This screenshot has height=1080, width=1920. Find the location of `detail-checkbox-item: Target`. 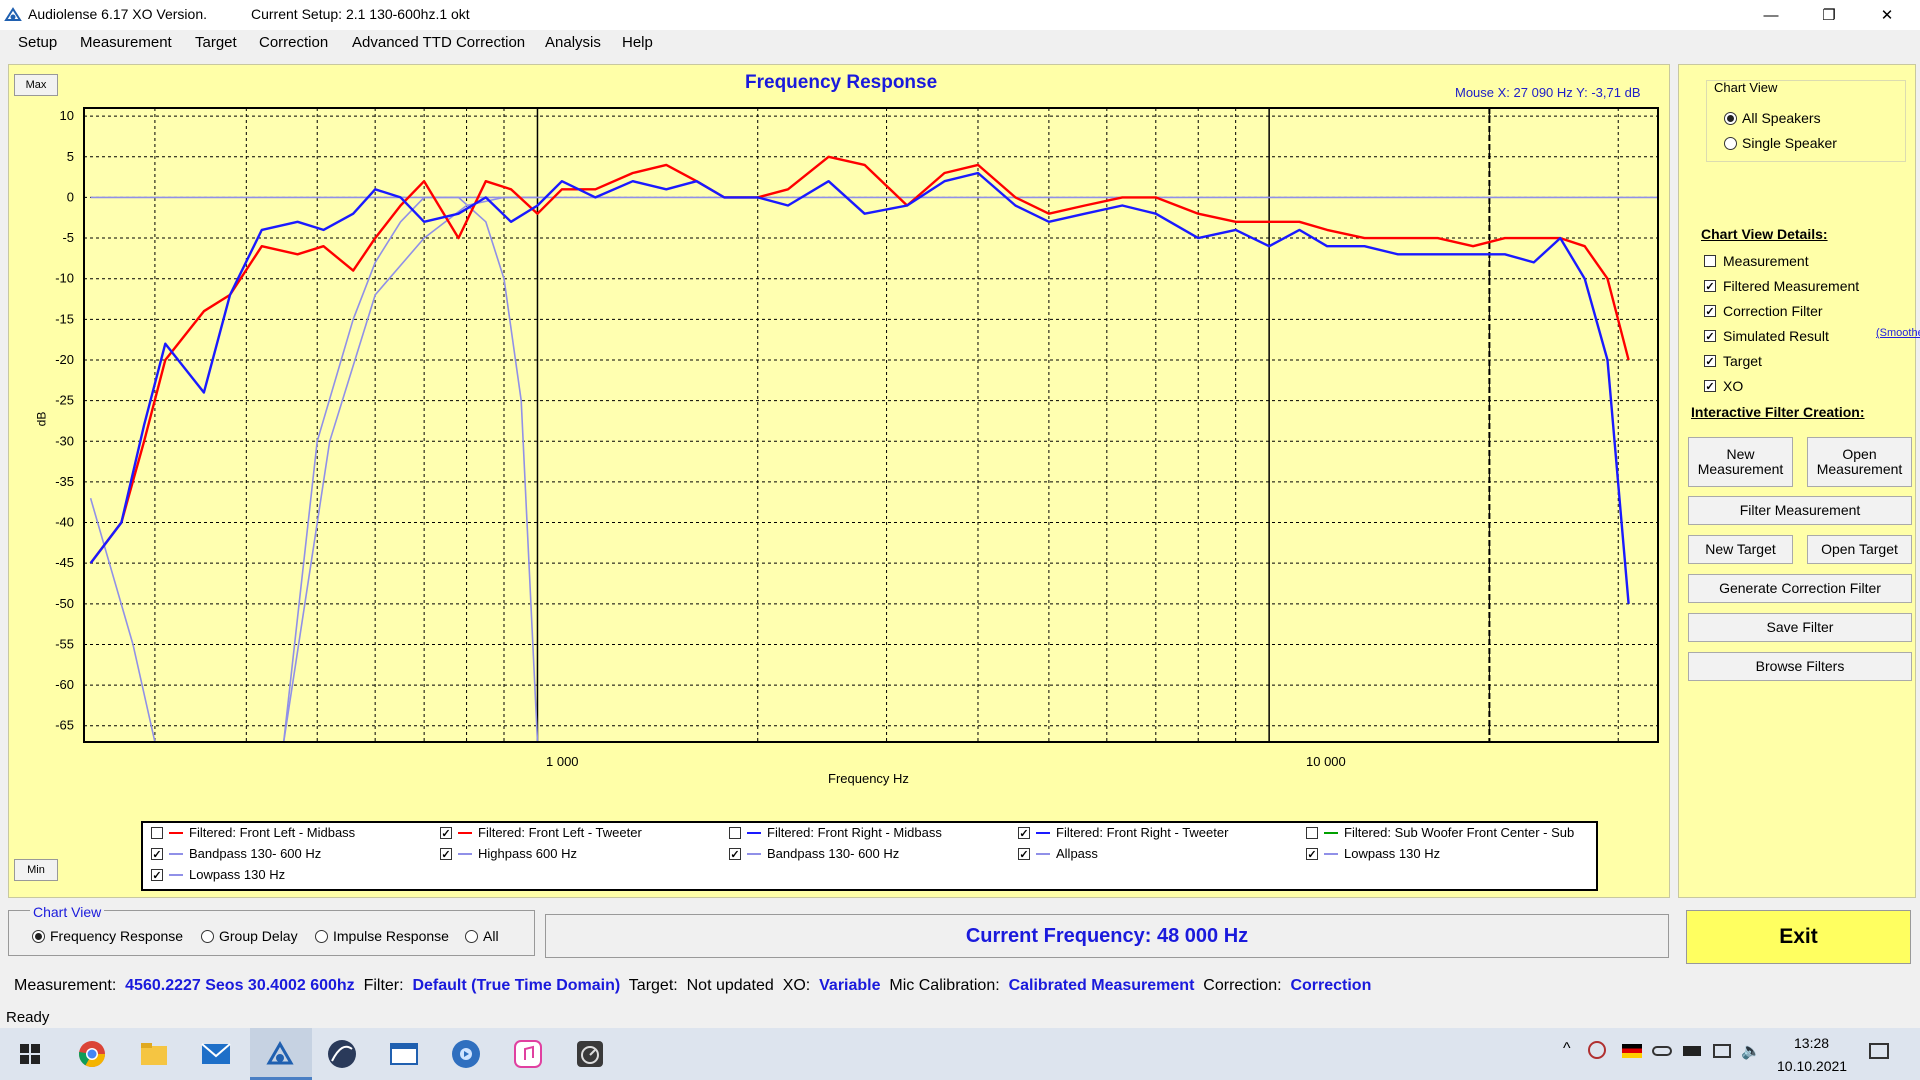

detail-checkbox-item: Target is located at coordinates (1733, 361).